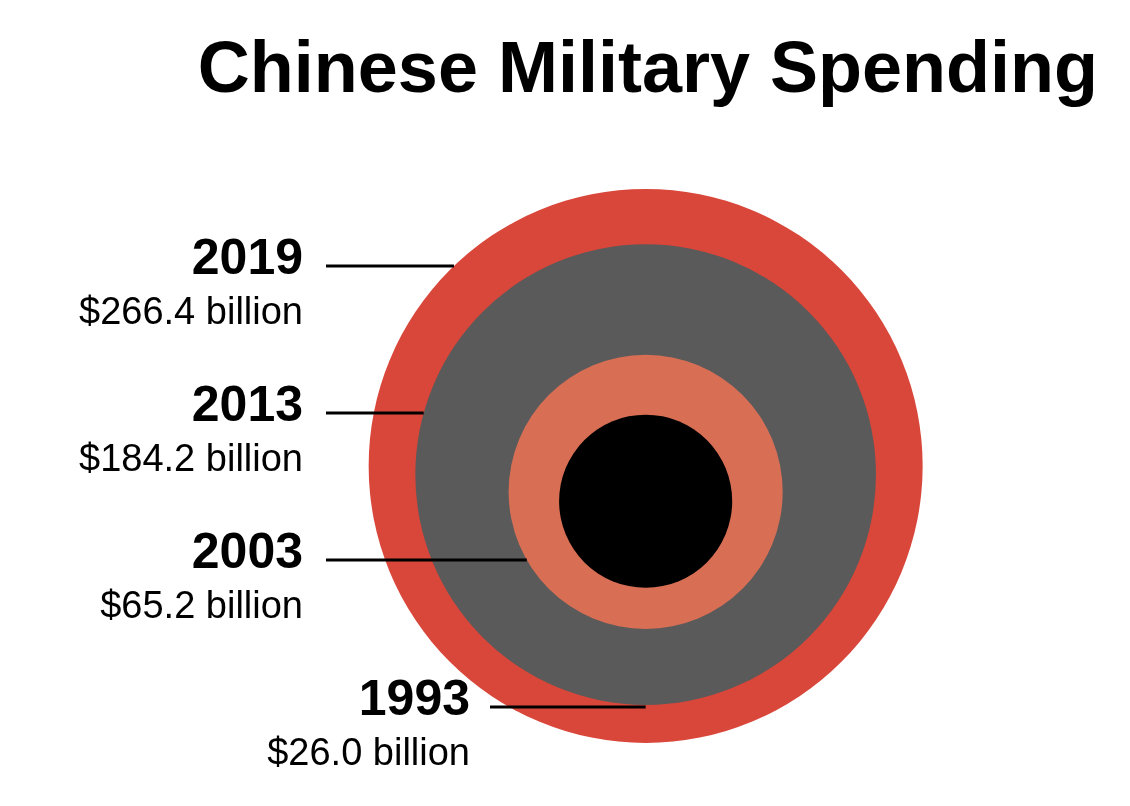 This screenshot has height=806, width=1130. I want to click on category-label: 1993, so click(414, 698).